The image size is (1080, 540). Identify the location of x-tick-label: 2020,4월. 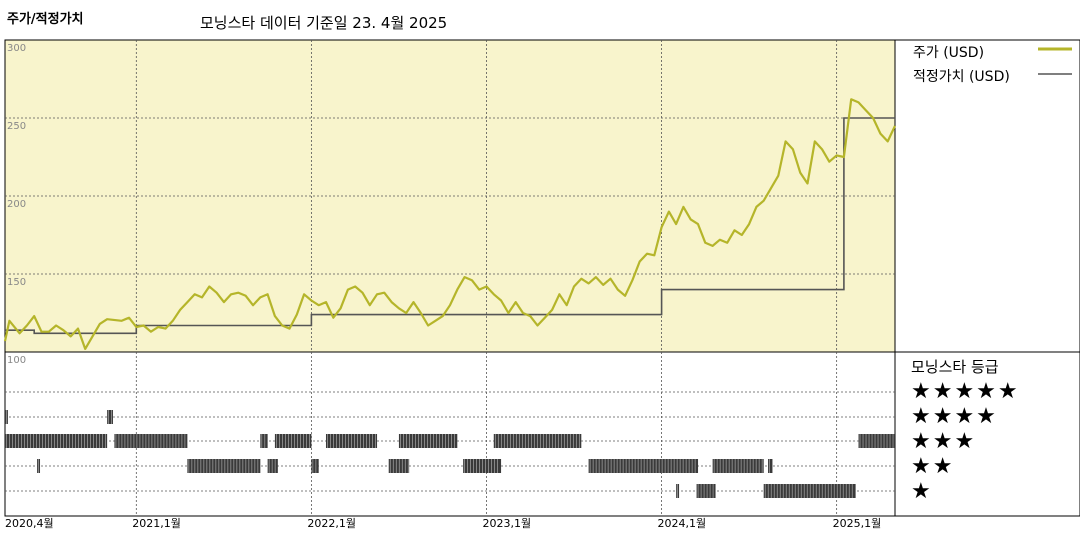
(29, 523).